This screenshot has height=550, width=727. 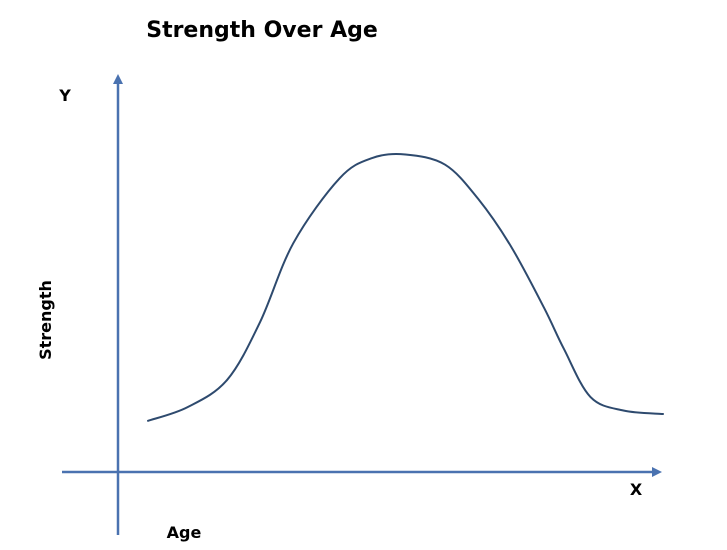 What do you see at coordinates (657, 472) in the screenshot?
I see `x-axis-arrowhead` at bounding box center [657, 472].